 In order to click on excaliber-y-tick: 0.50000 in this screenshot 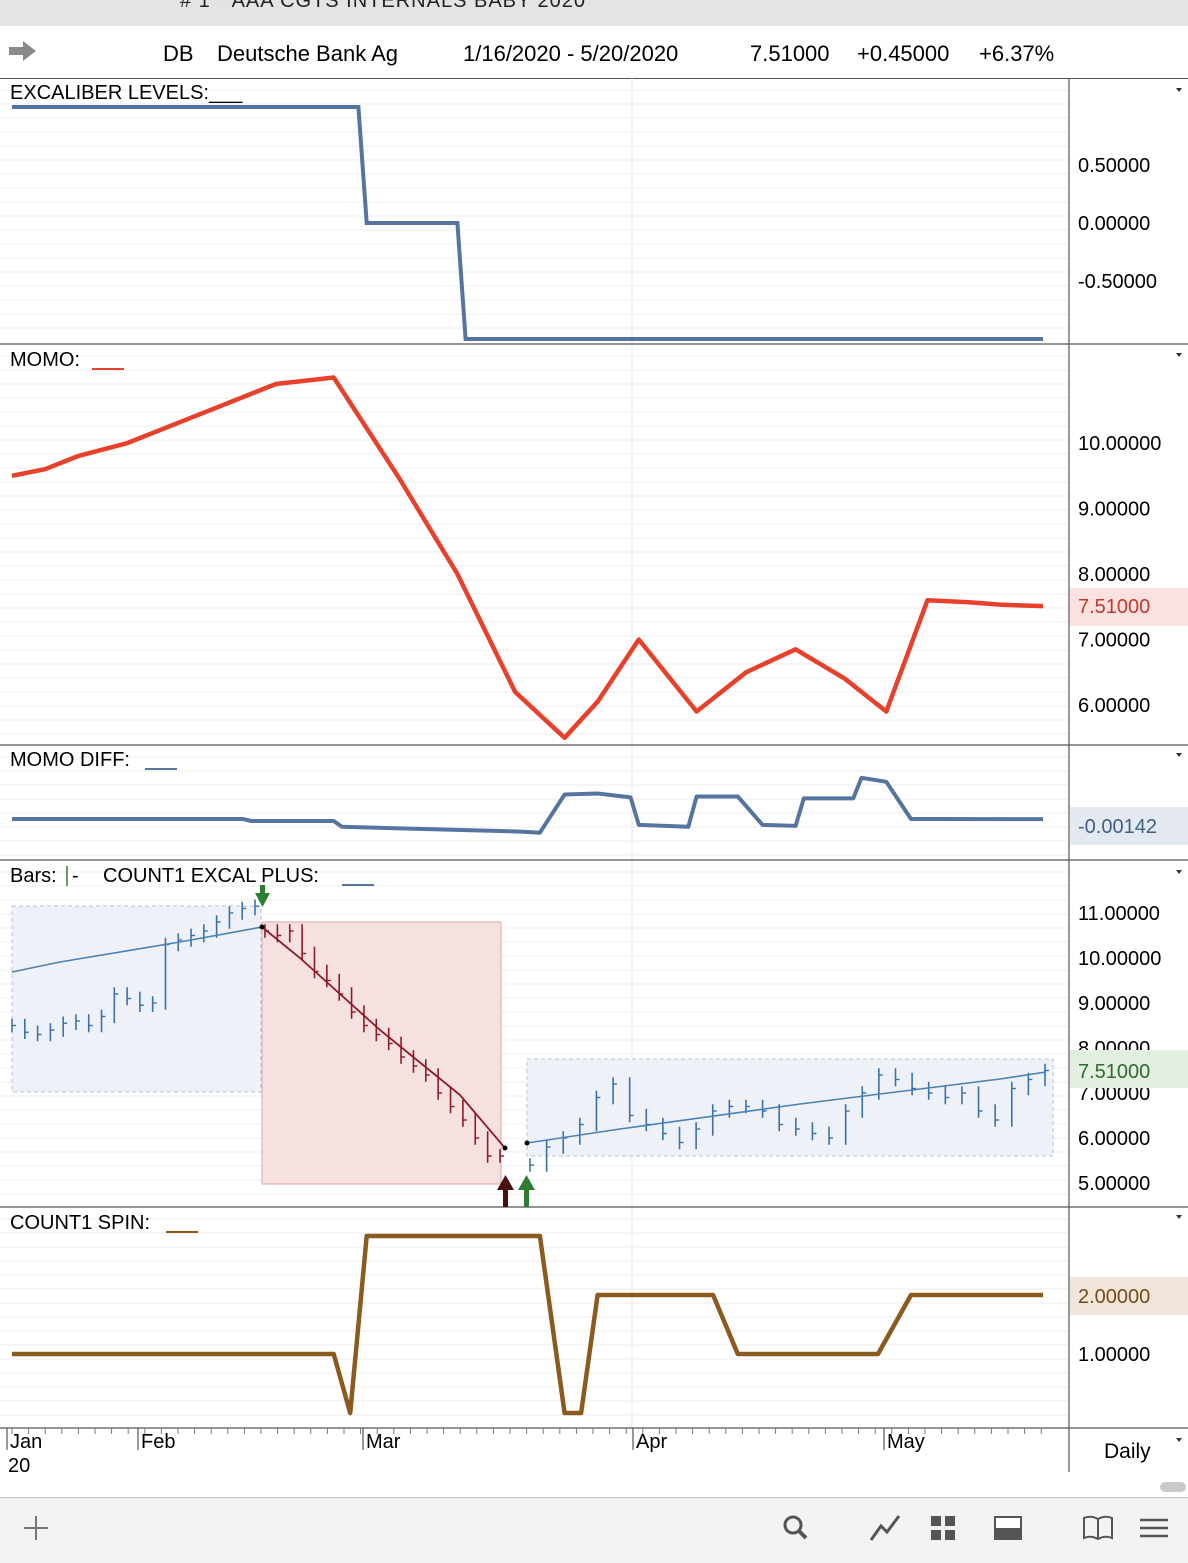, I will do `click(1114, 166)`.